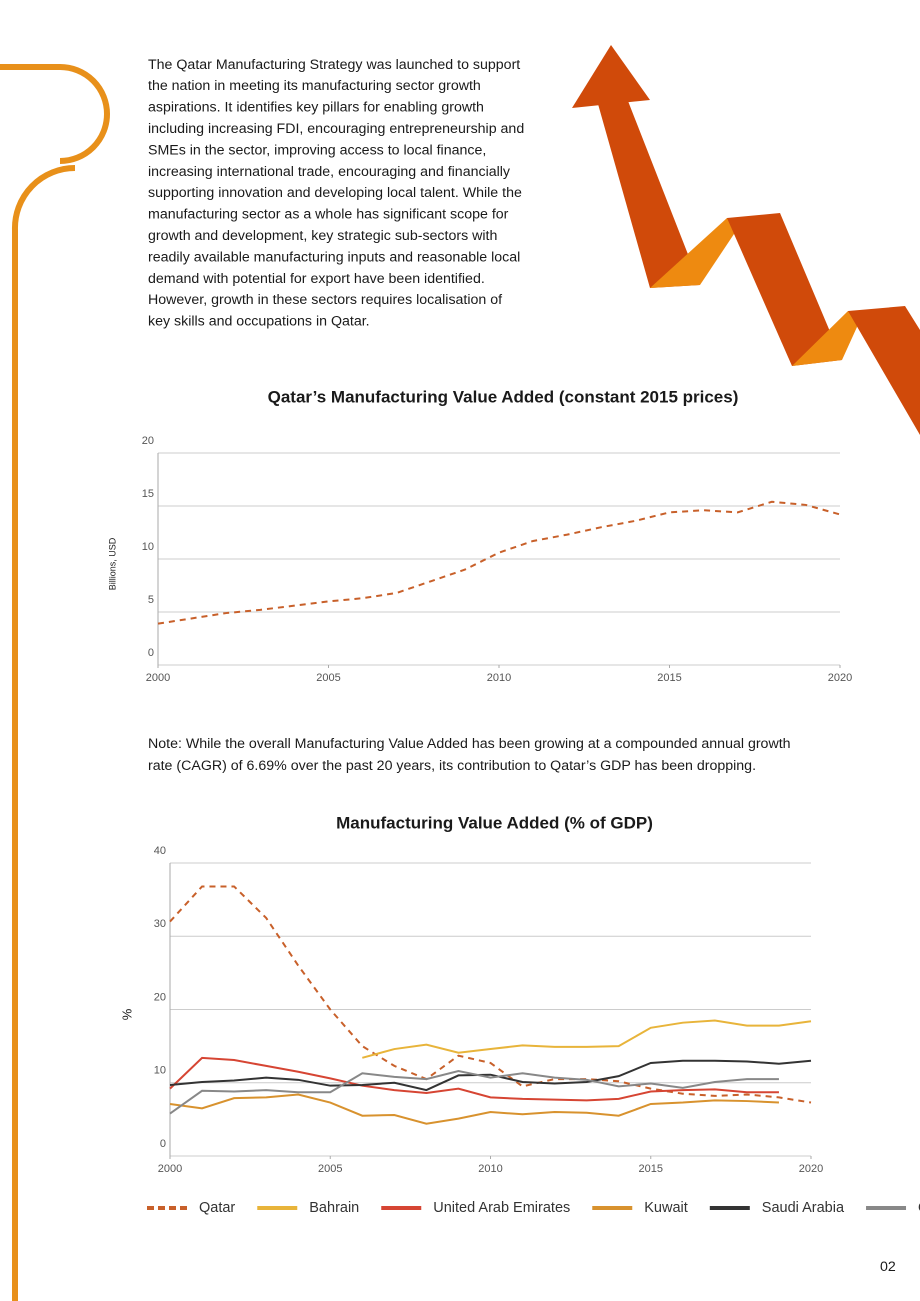  What do you see at coordinates (160, 924) in the screenshot?
I see `y-tick-label: 30` at bounding box center [160, 924].